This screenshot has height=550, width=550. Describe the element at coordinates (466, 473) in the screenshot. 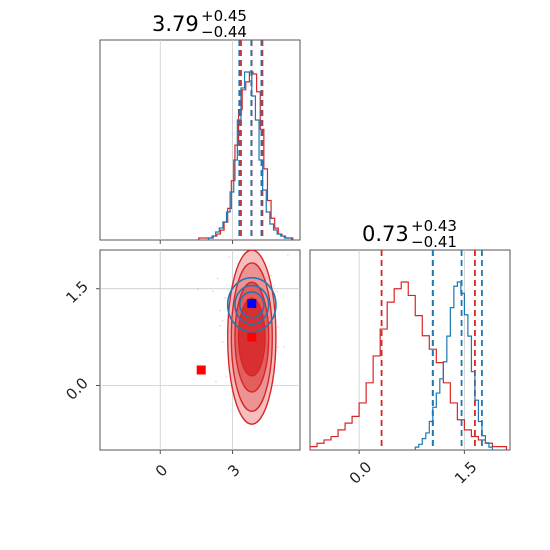

I see `right-x-tick-label-1: 1.5` at that location.